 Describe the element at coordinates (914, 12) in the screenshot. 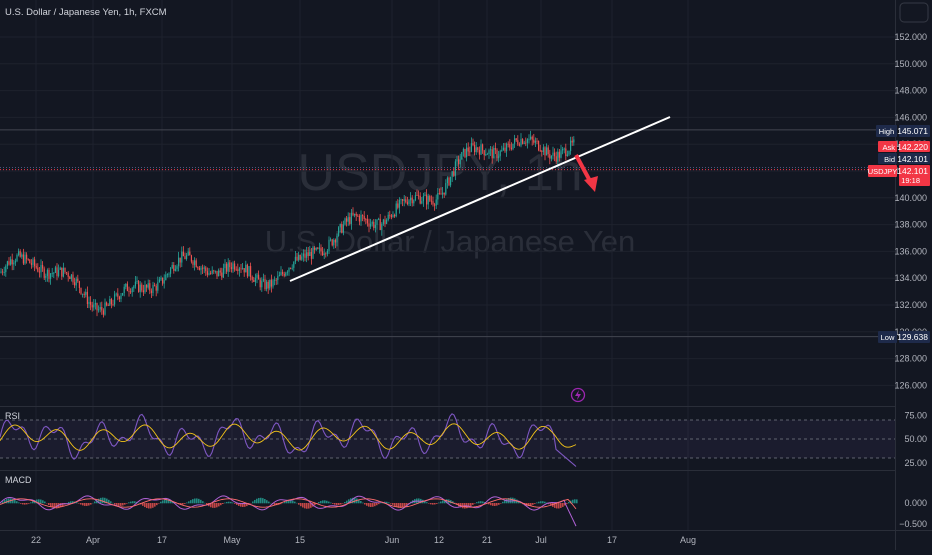

I see `scale-menu-button` at that location.